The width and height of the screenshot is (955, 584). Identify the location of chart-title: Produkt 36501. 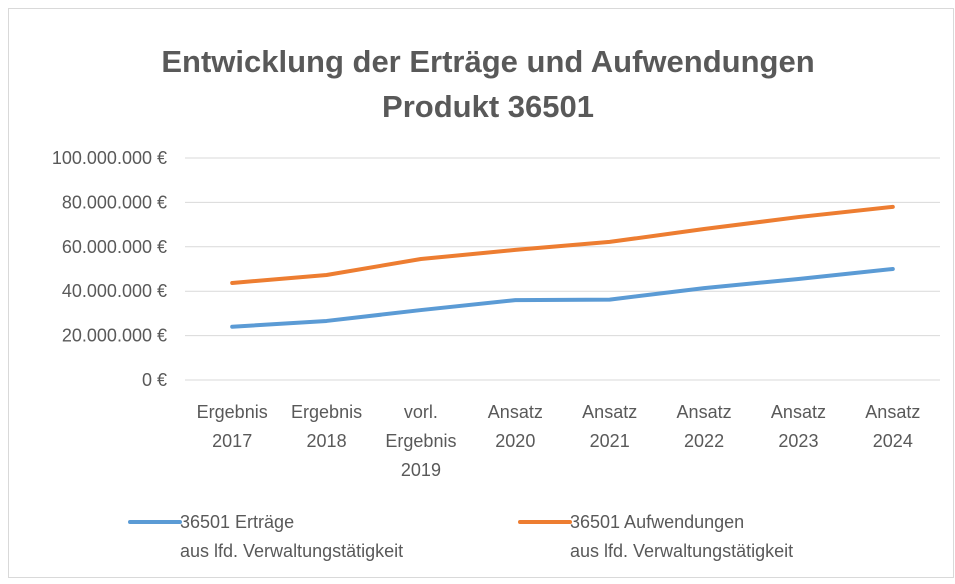
(488, 106).